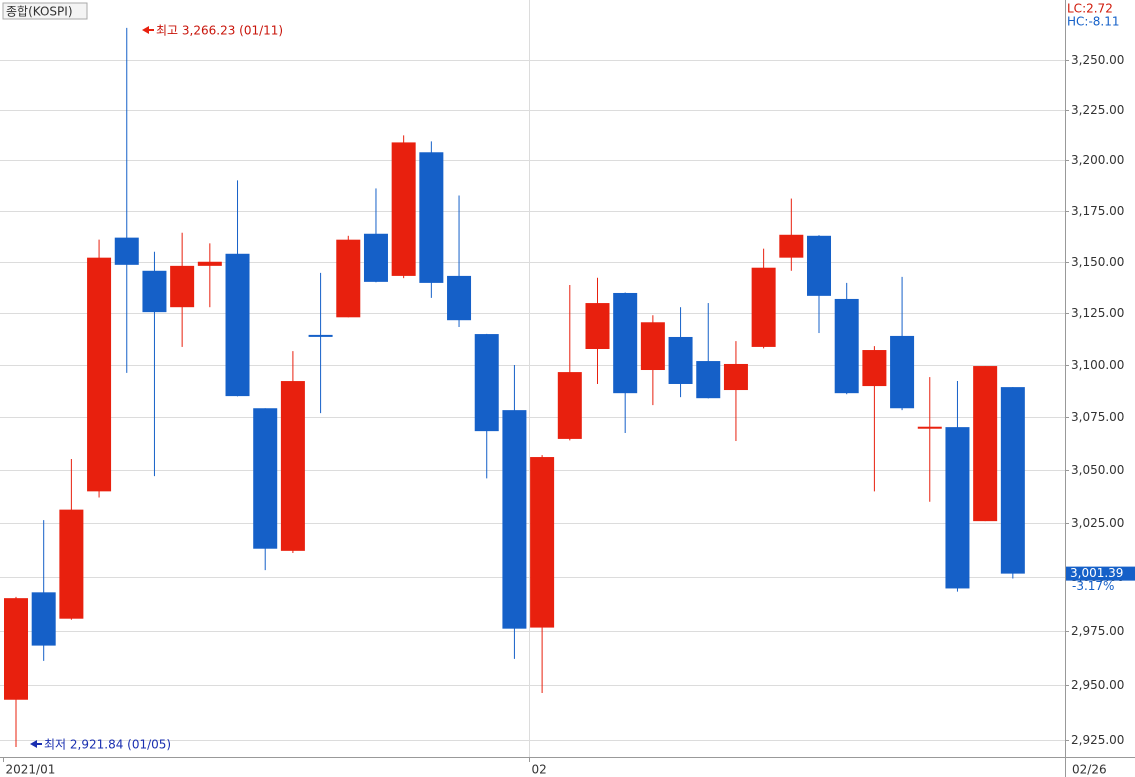 The height and width of the screenshot is (777, 1135). Describe the element at coordinates (1090, 9) in the screenshot. I see `lc-label: LC:2.72` at that location.